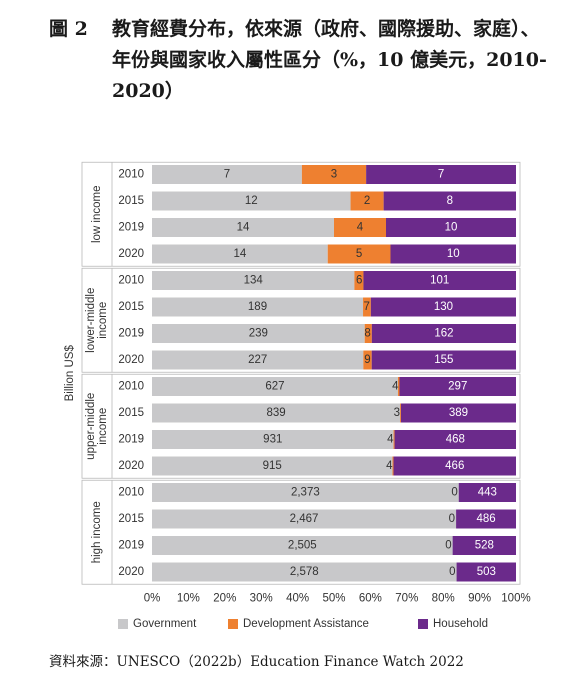 This screenshot has height=694, width=576. What do you see at coordinates (443, 598) in the screenshot?
I see `x-tick-label: 80%` at bounding box center [443, 598].